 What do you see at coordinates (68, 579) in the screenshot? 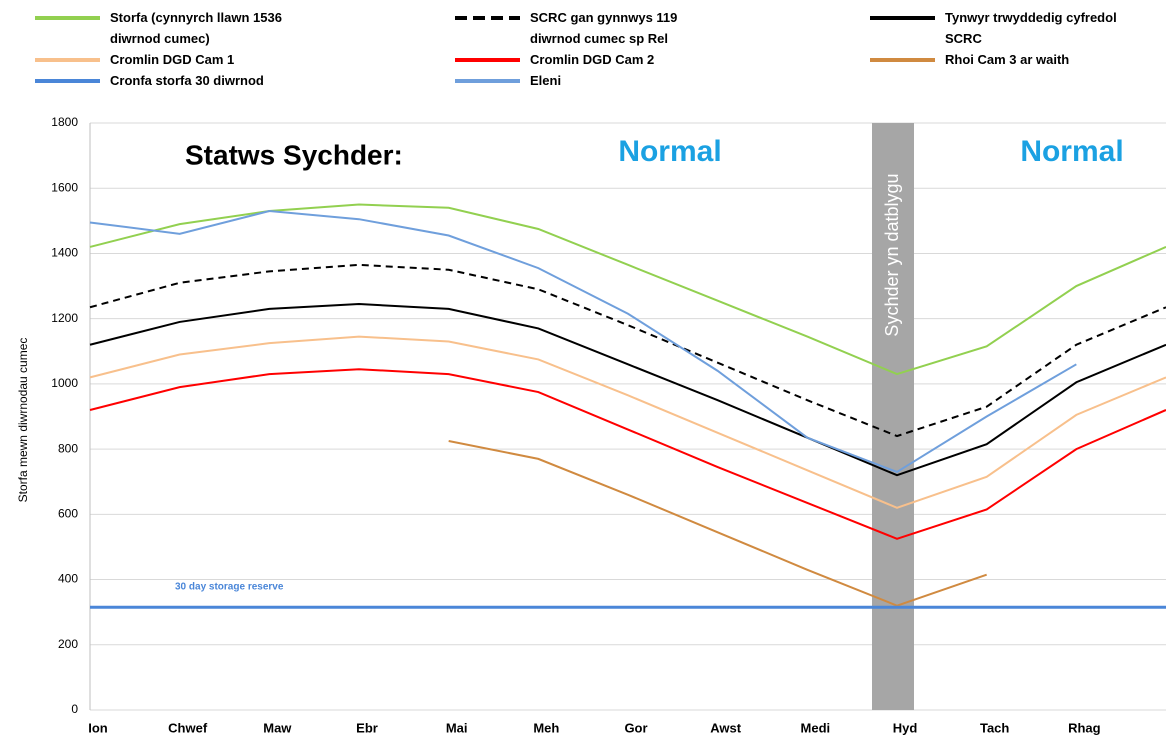
I see `y-tick-label: 400` at bounding box center [68, 579].